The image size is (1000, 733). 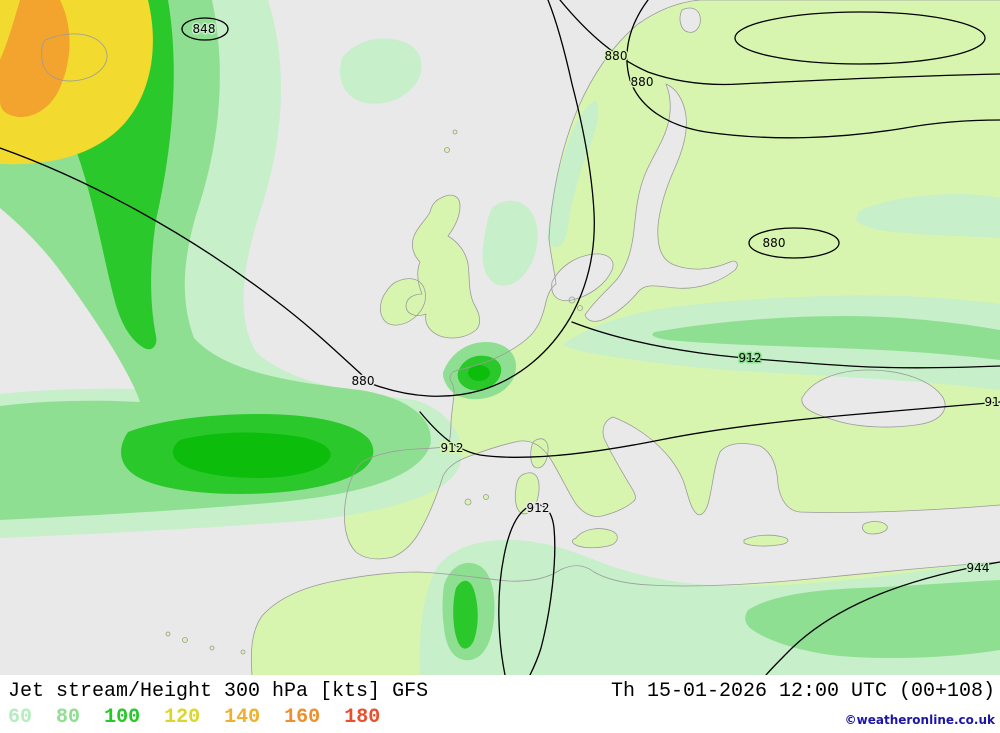 What do you see at coordinates (794, 243) in the screenshot?
I see `contour-880-small-oval` at bounding box center [794, 243].